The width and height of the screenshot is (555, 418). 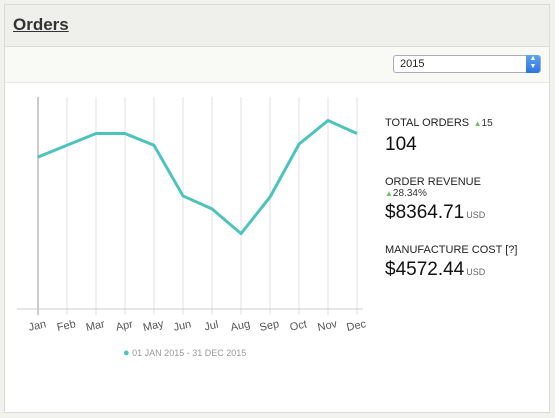 I want to click on order-revenue-delta: ▲28.34%, so click(x=406, y=193).